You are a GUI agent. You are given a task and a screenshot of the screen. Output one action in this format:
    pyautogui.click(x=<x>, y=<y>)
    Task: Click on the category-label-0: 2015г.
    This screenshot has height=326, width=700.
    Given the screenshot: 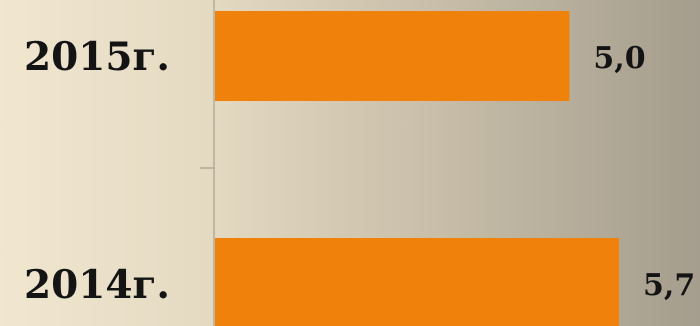 What is the action you would take?
    pyautogui.click(x=97, y=57)
    